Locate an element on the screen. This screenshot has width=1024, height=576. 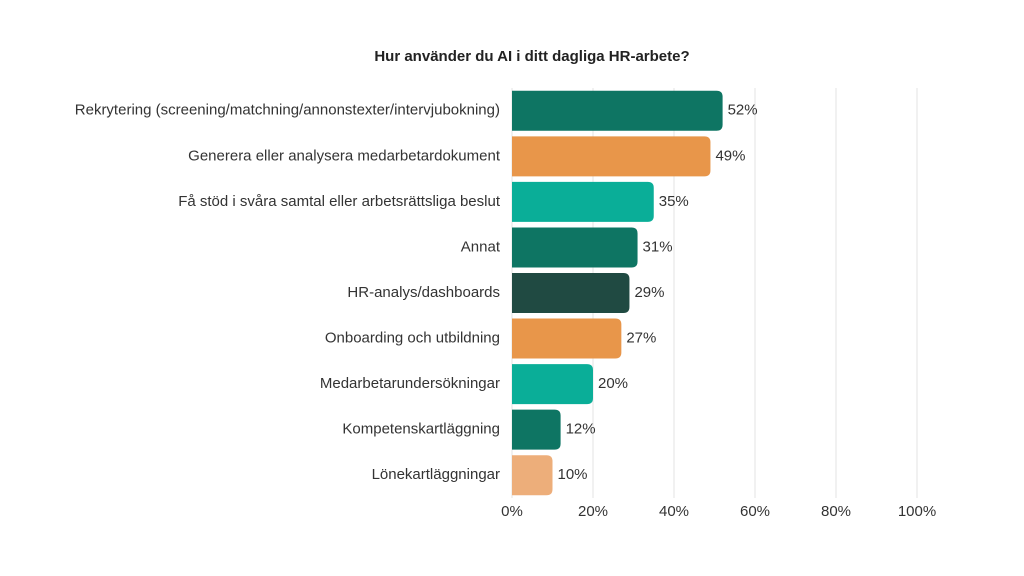
x-tick-label: 60% is located at coordinates (755, 511).